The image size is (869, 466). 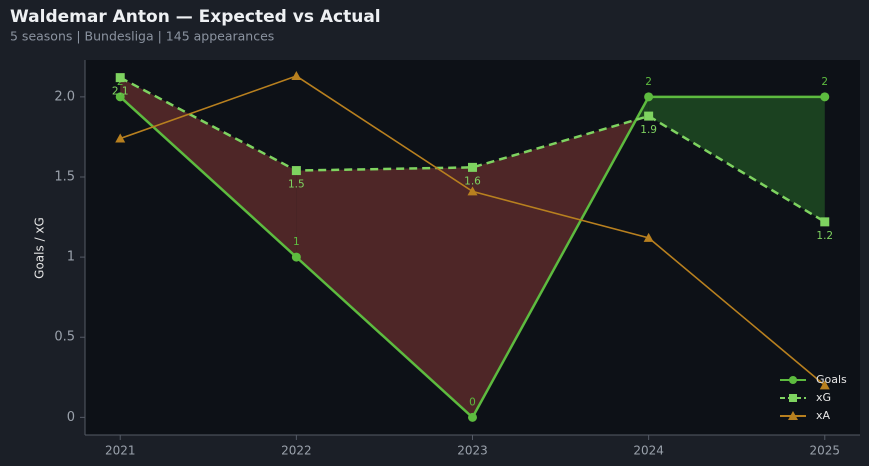 What do you see at coordinates (823, 397) in the screenshot?
I see `legend-label: xG` at bounding box center [823, 397].